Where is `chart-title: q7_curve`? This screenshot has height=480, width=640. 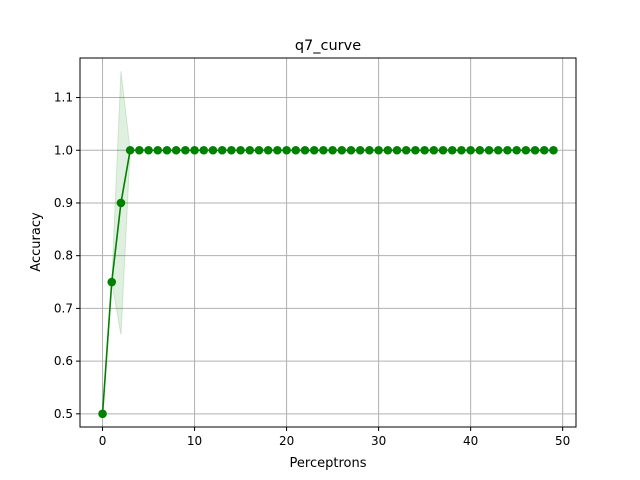 chart-title: q7_curve is located at coordinates (328, 46).